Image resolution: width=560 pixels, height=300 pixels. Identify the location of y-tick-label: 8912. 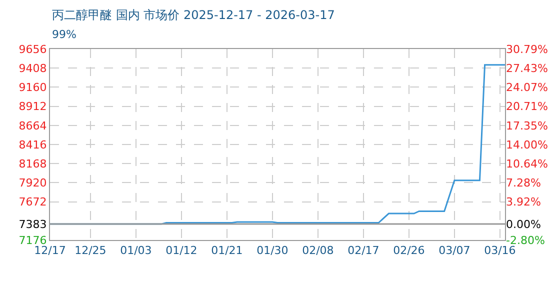
(32, 107).